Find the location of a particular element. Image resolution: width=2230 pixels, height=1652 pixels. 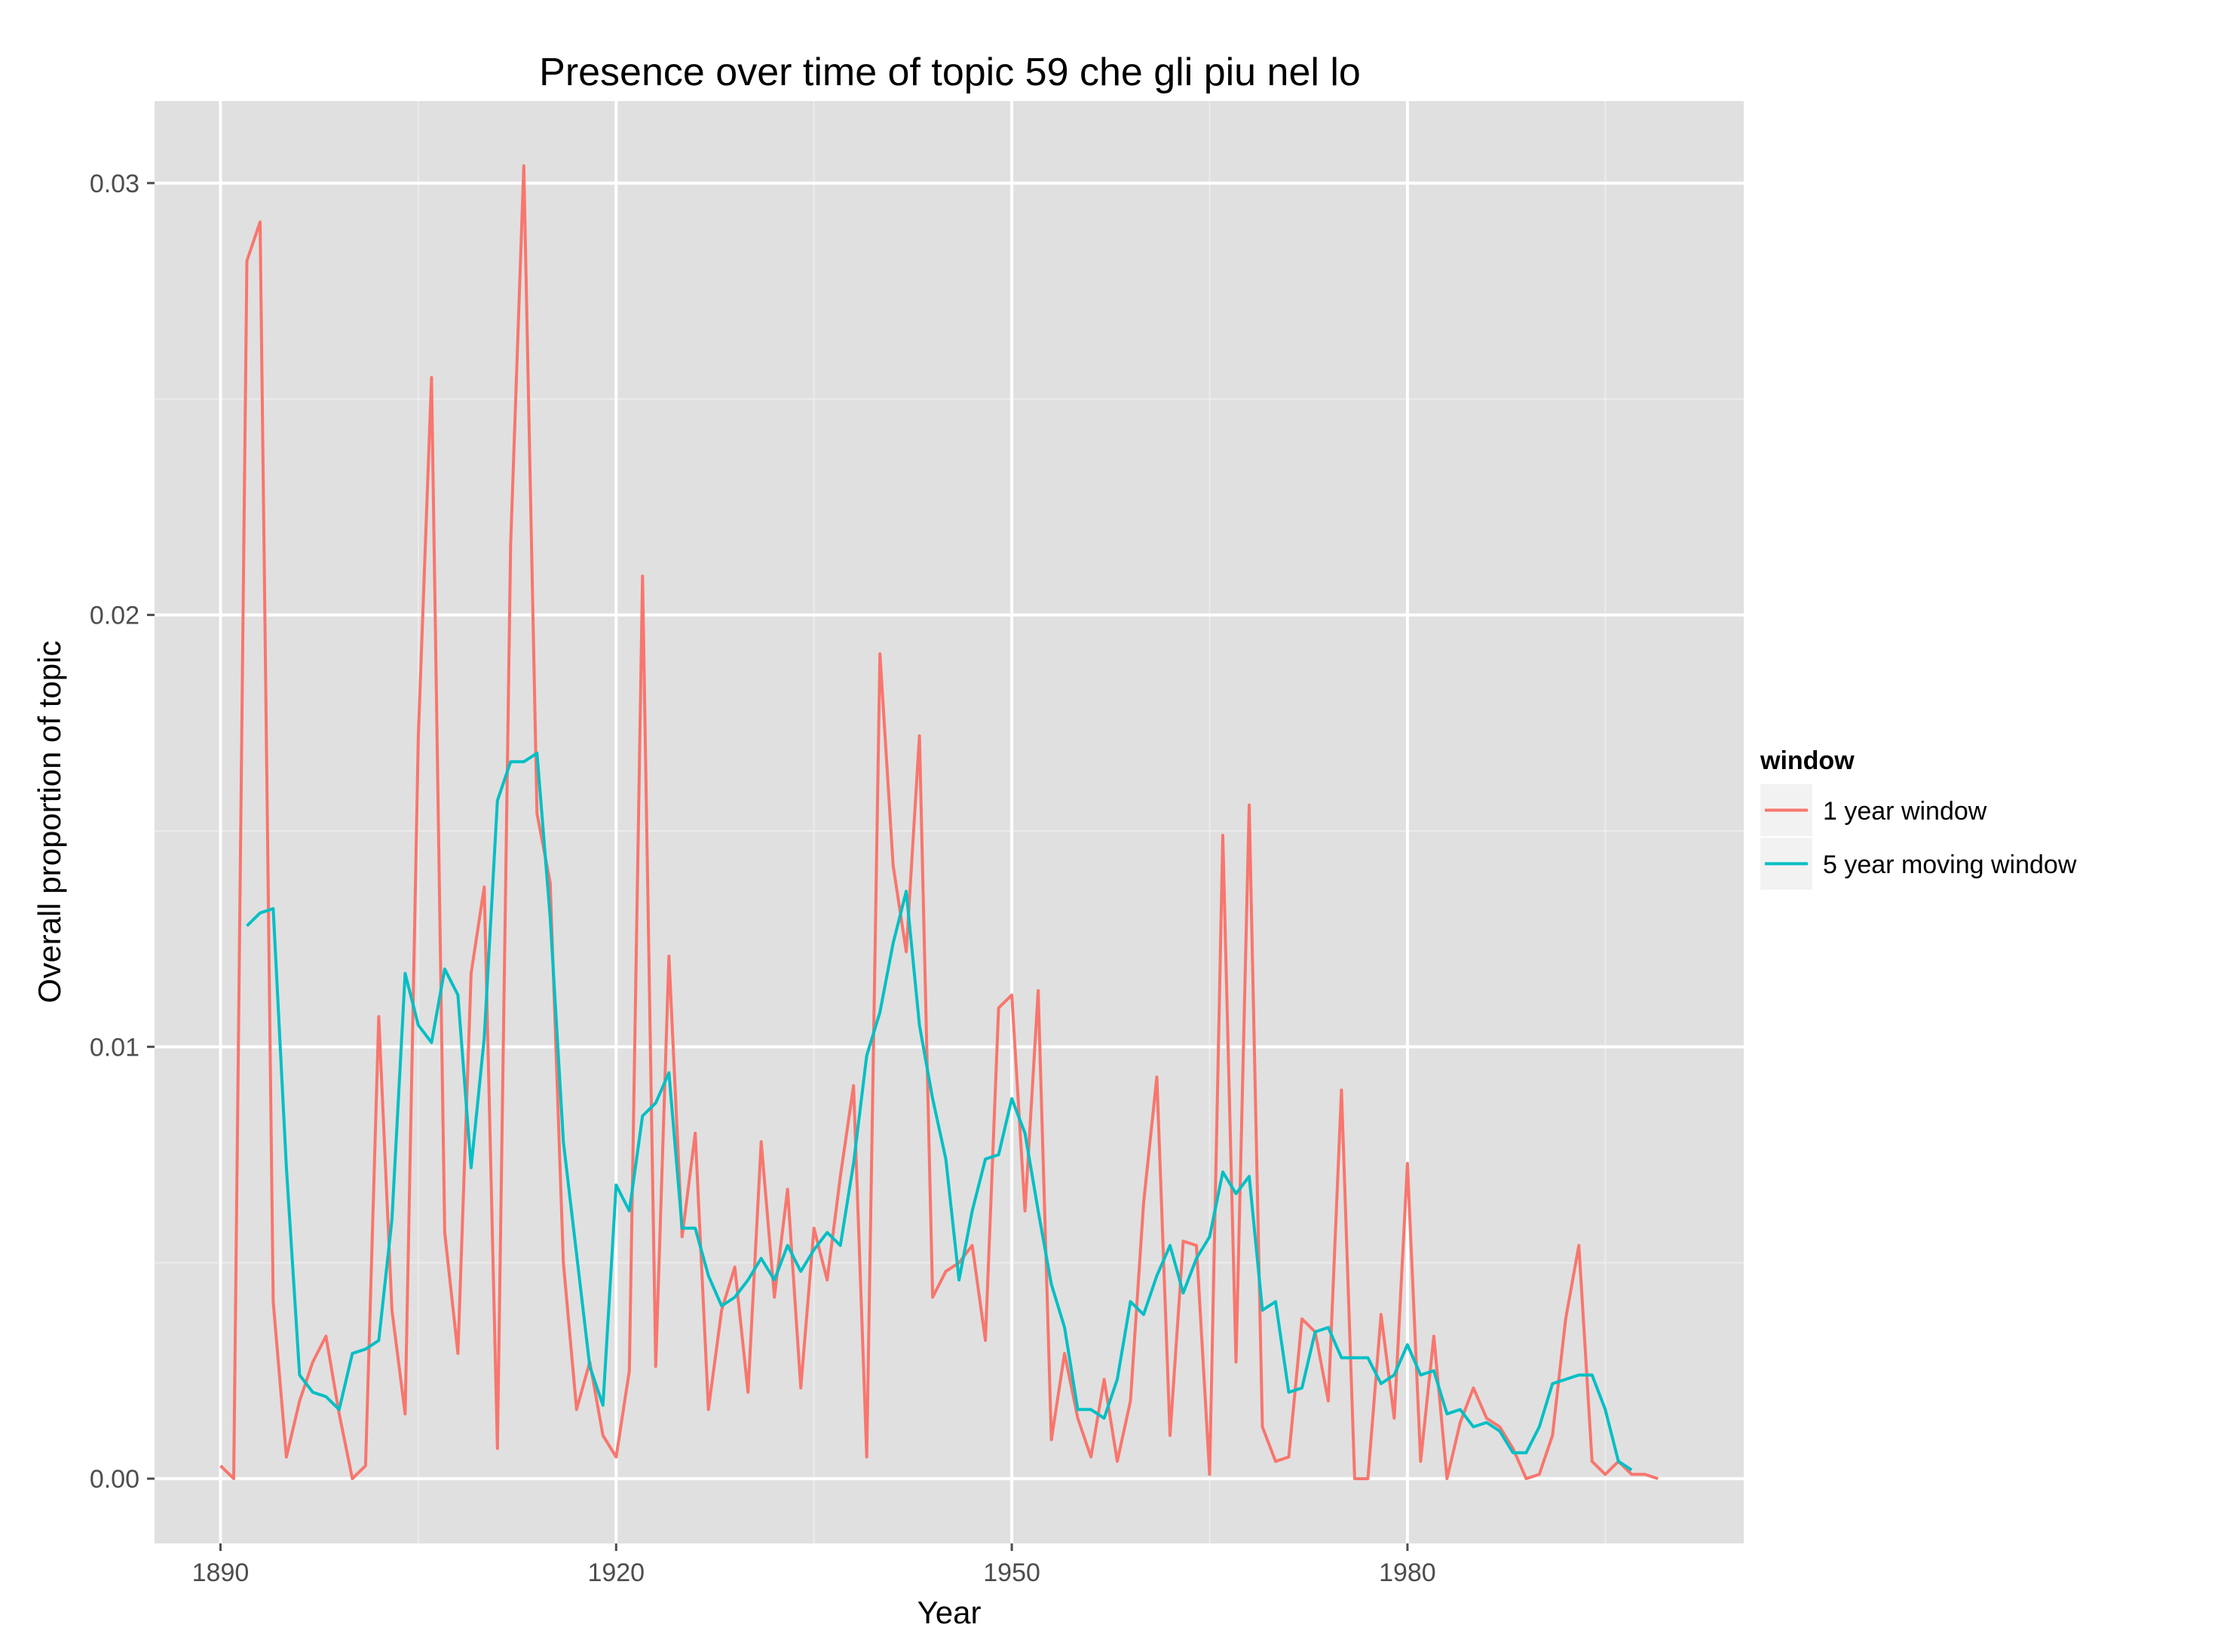

y-tick-label: 0.03 is located at coordinates (114, 184).